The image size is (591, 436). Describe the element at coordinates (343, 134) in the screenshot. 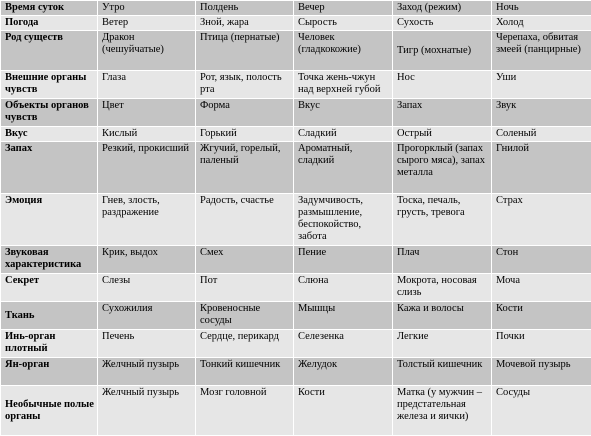

I see `table-cell: Сладкий` at that location.